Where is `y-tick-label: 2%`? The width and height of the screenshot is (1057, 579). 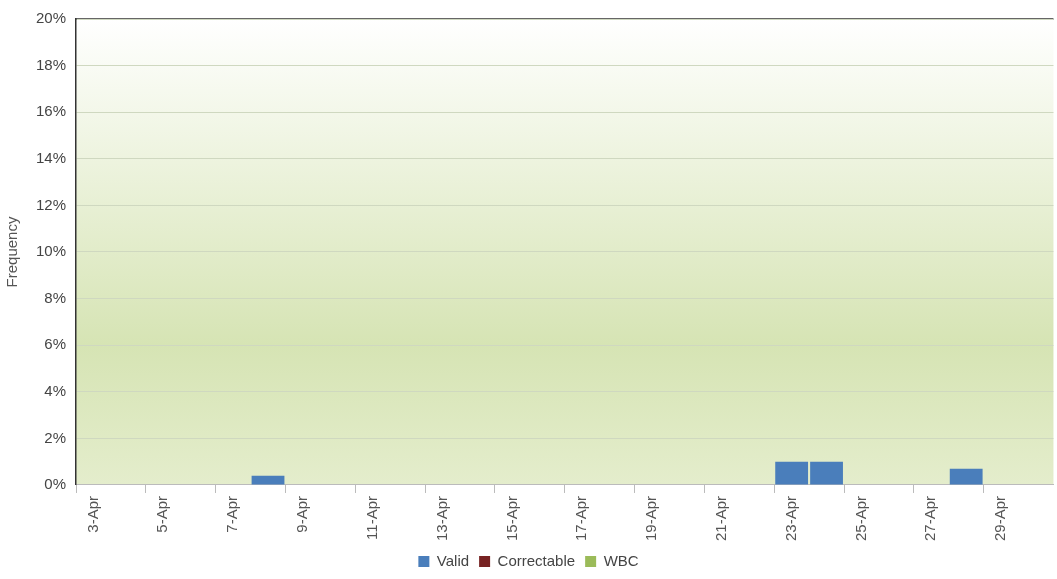
y-tick-label: 2% is located at coordinates (55, 437).